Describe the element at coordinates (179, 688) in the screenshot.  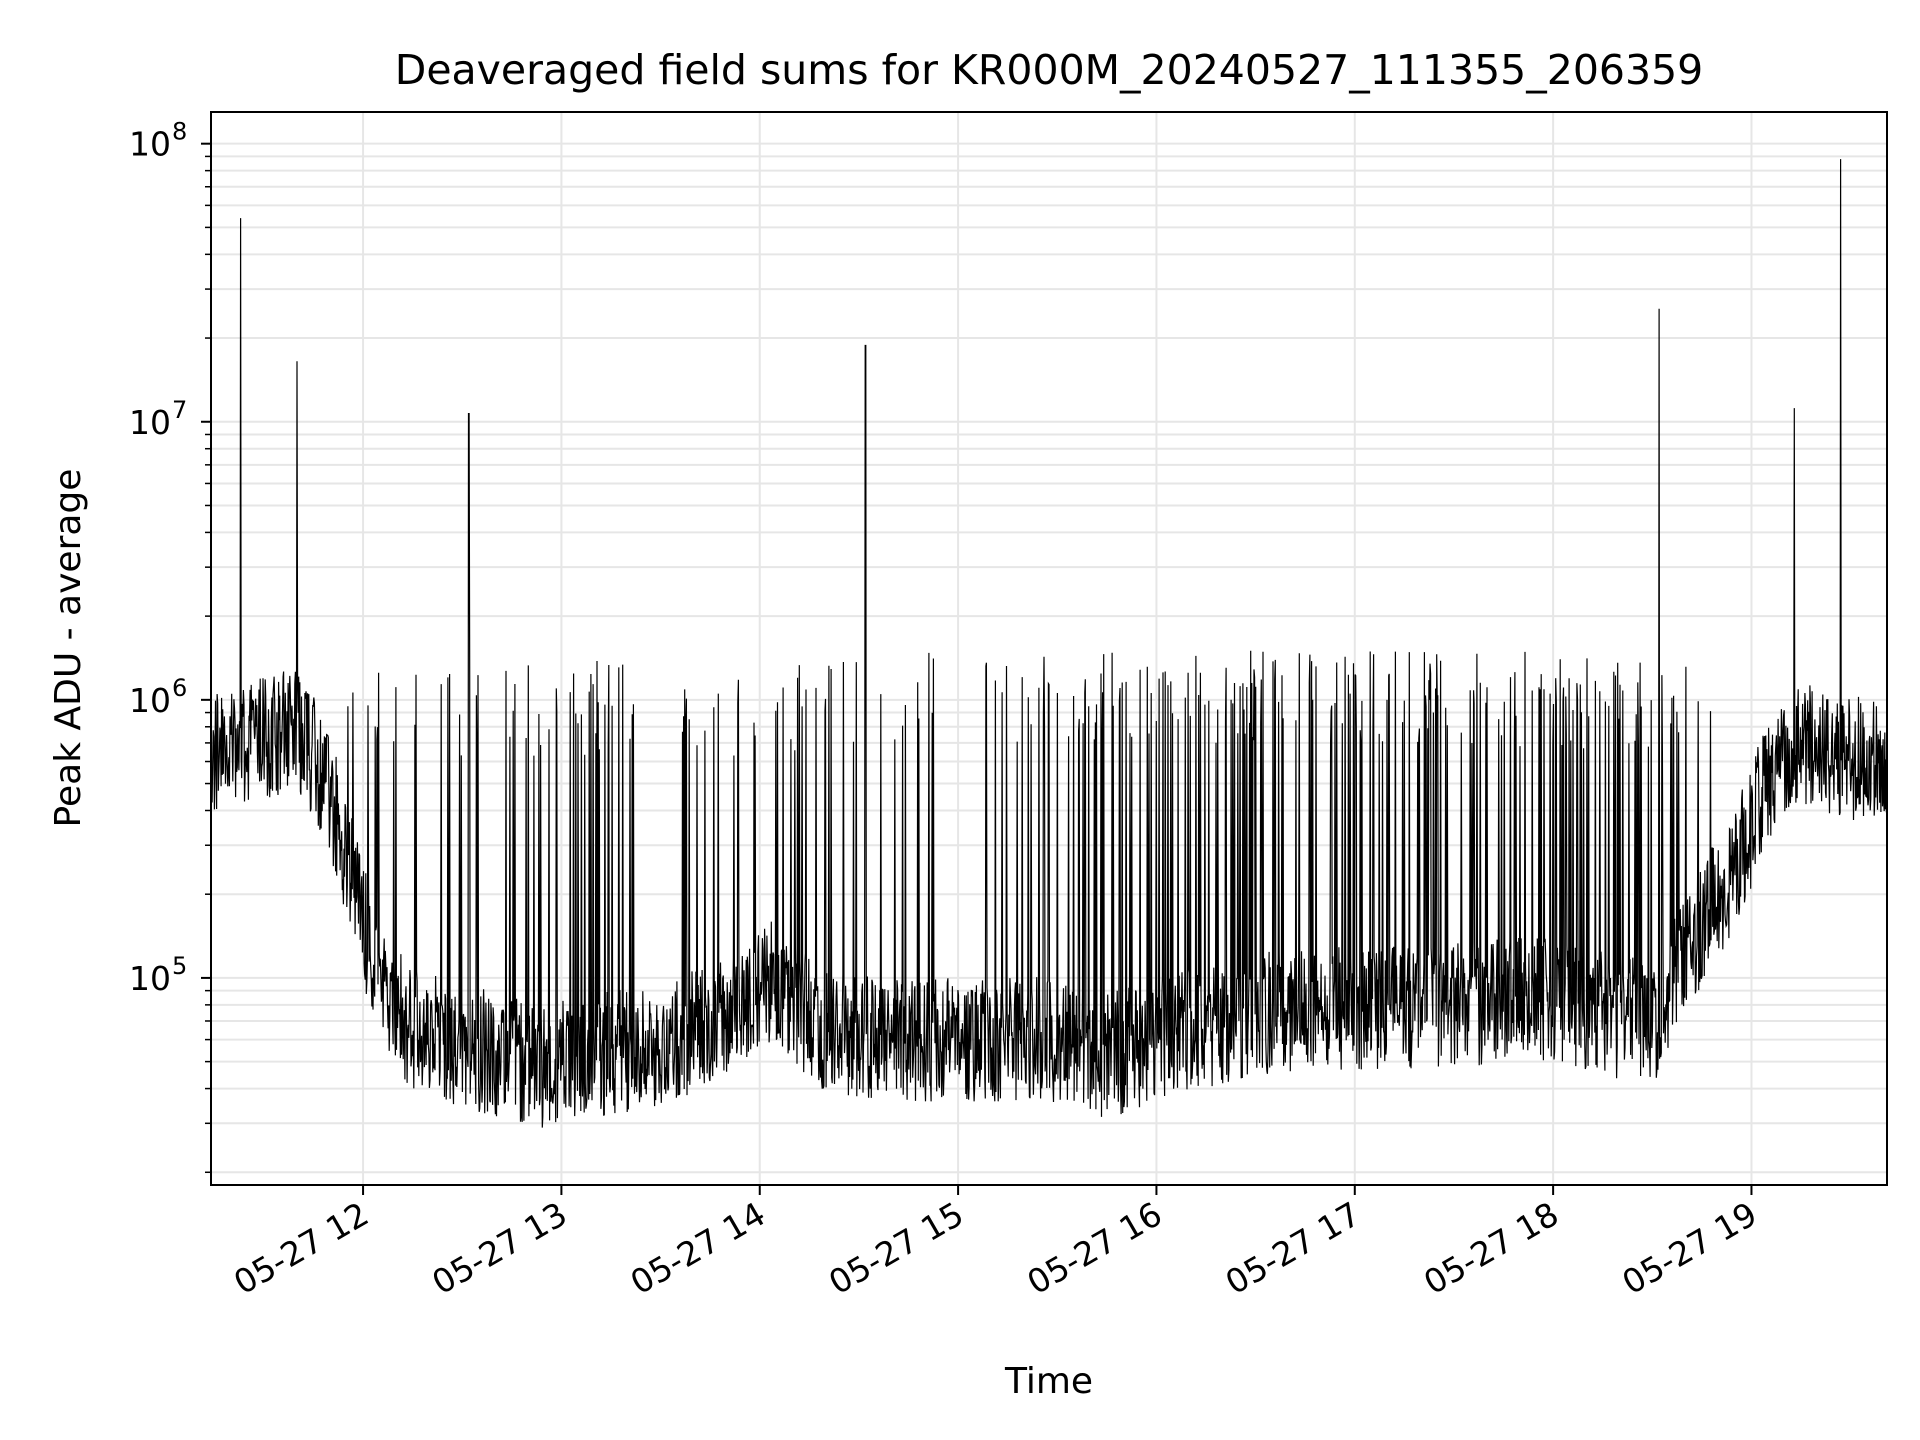
I see `y-tick-exponent: 6` at that location.